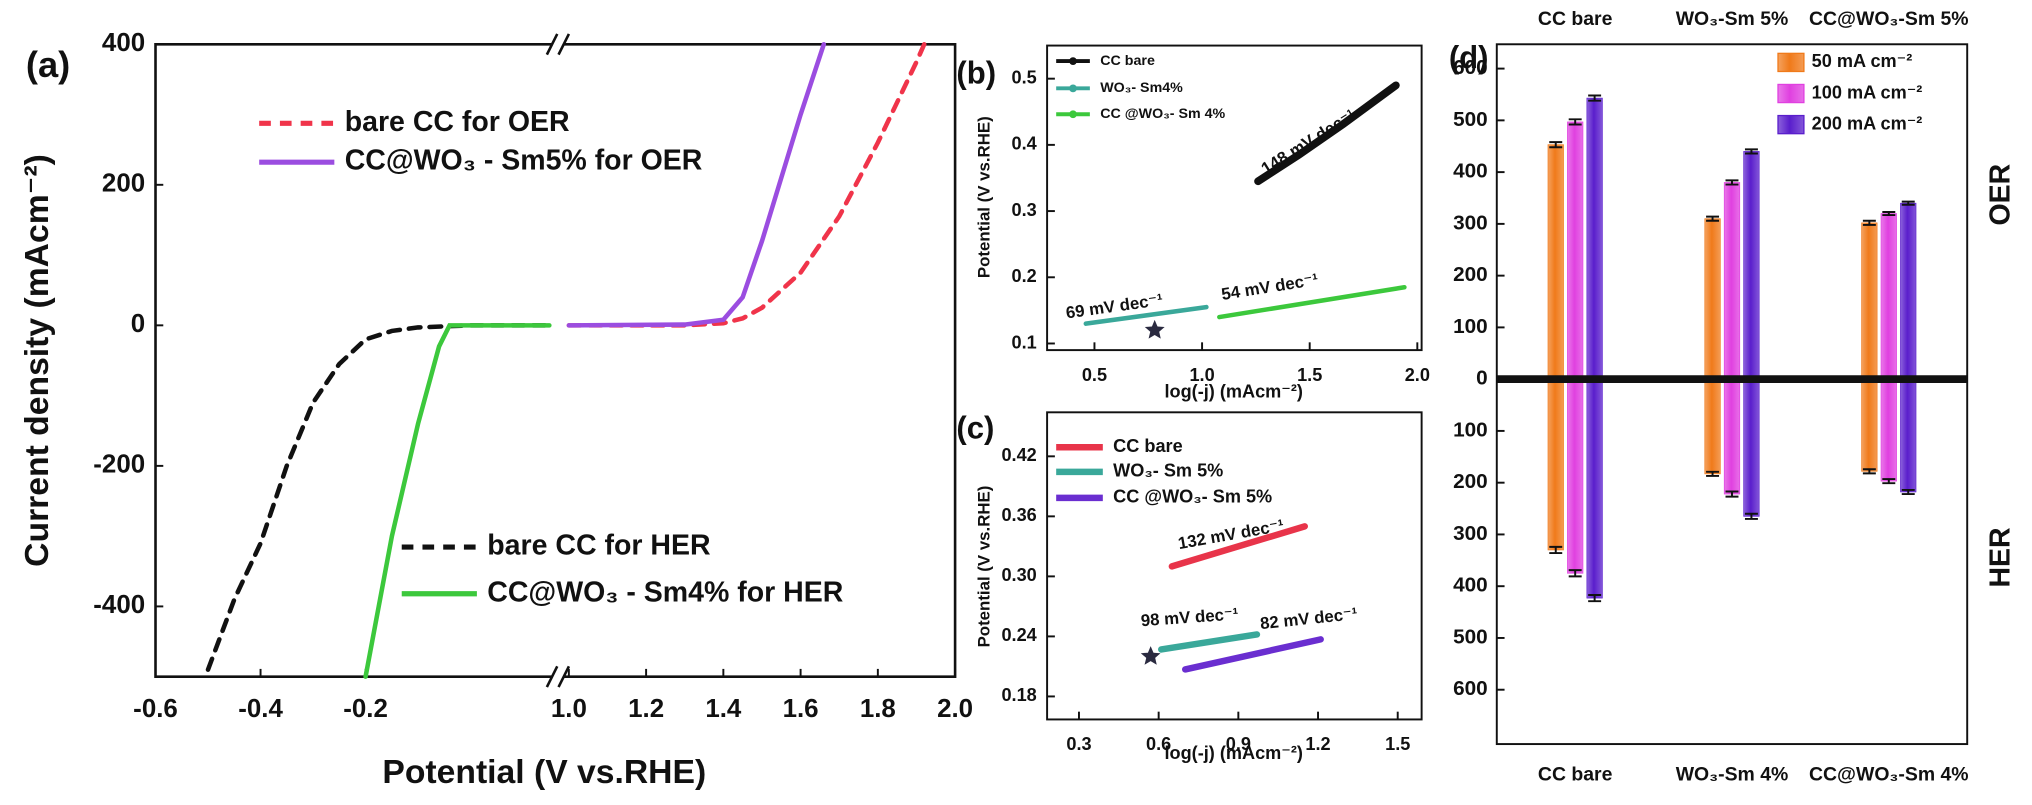  Describe the element at coordinates (975, 428) in the screenshot. I see `panel-label: (c)` at that location.